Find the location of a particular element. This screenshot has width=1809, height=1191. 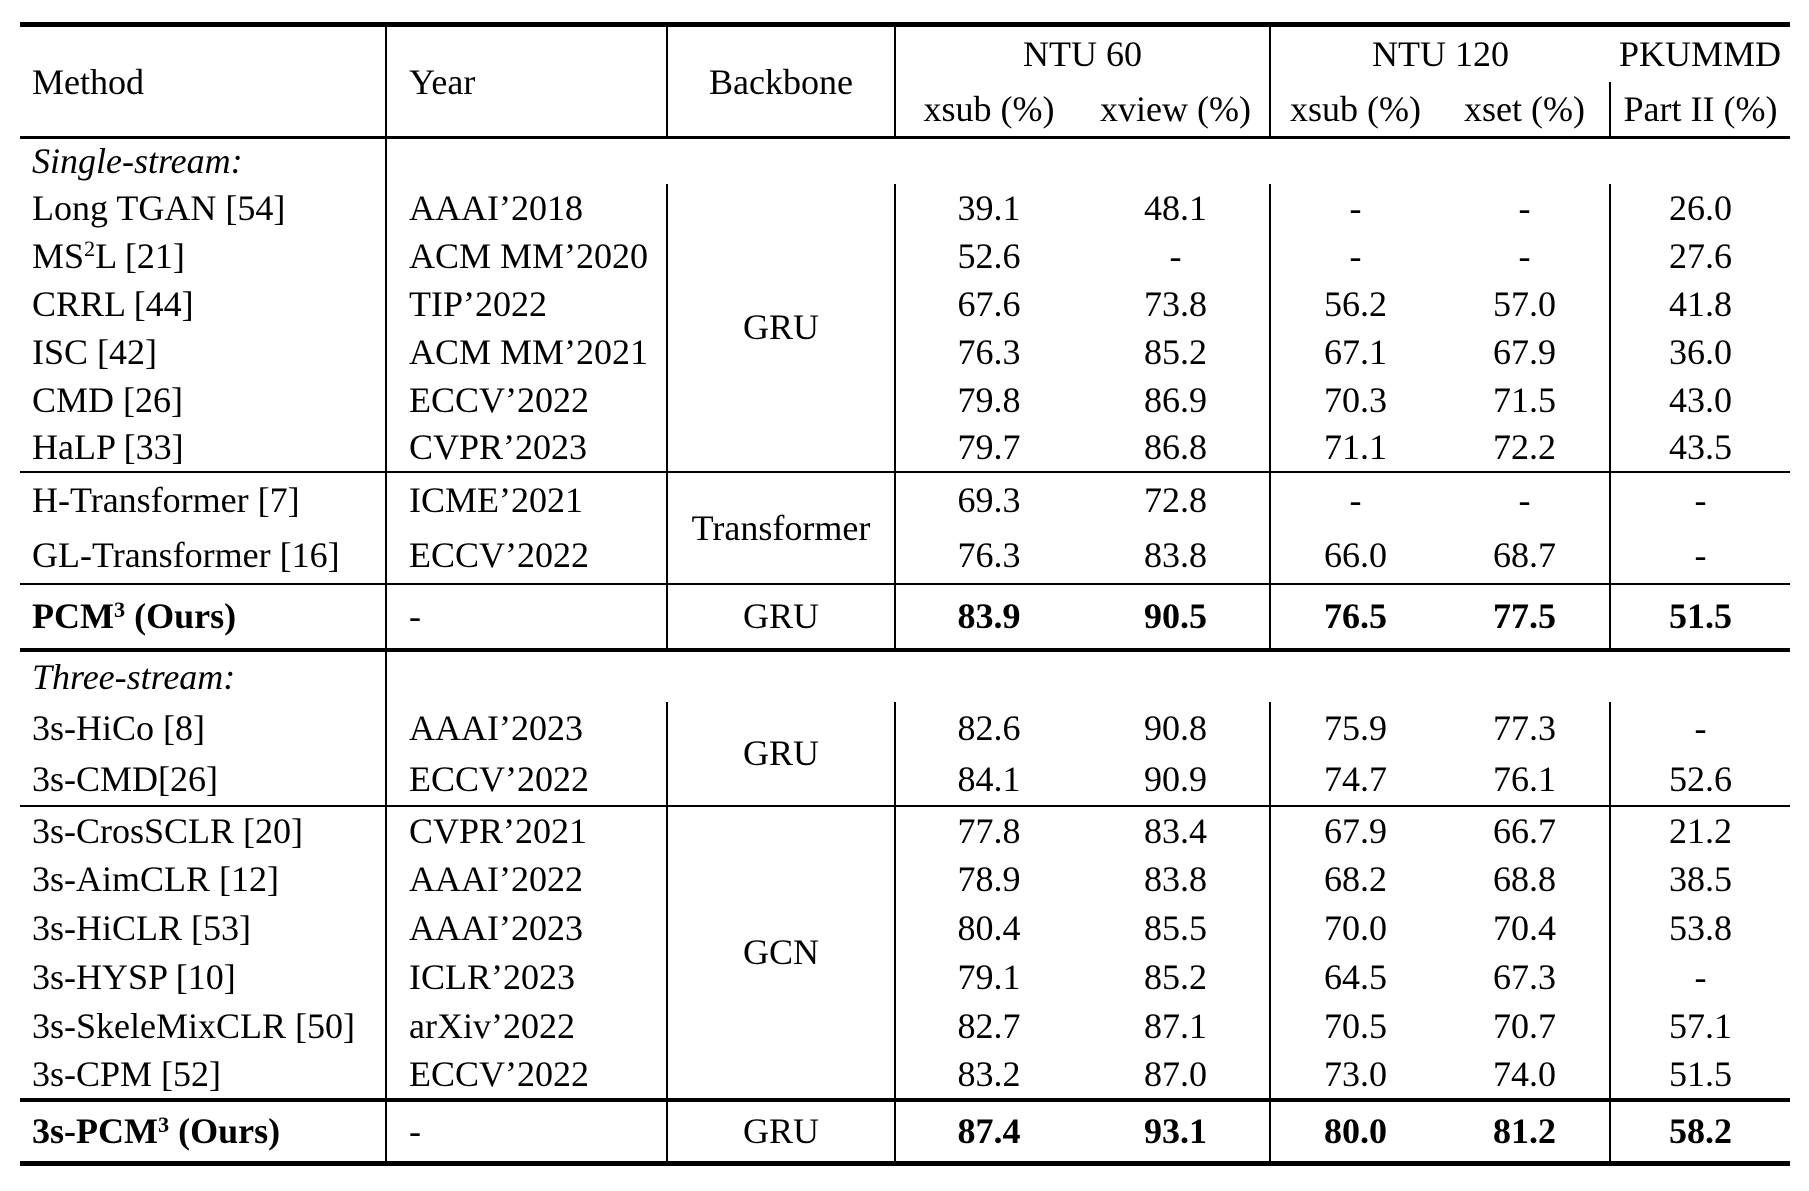

subcol-header-ntu120-xset: xset (%) is located at coordinates (1525, 109).